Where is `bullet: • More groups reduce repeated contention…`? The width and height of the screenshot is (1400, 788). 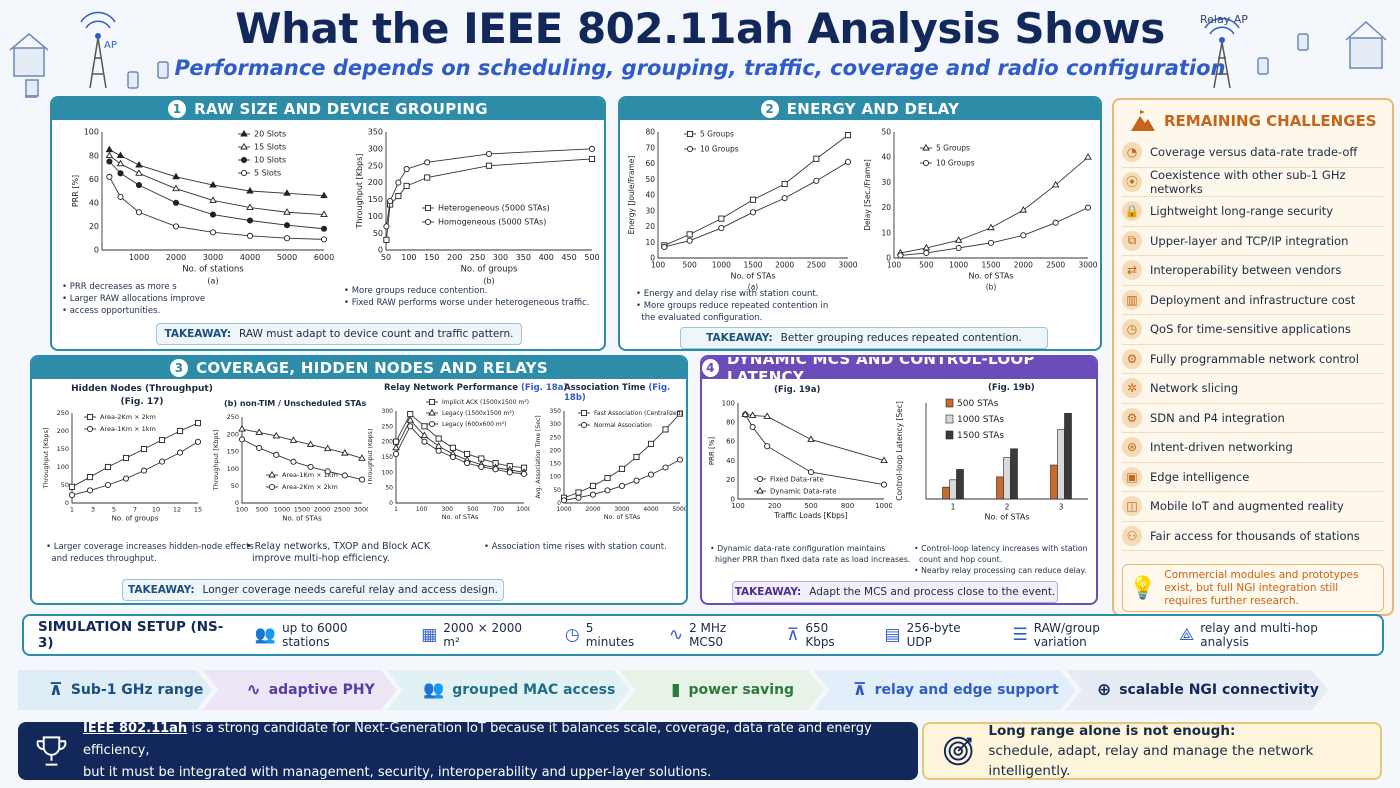
bullet: • More groups reduce repeated contention… is located at coordinates (732, 306).